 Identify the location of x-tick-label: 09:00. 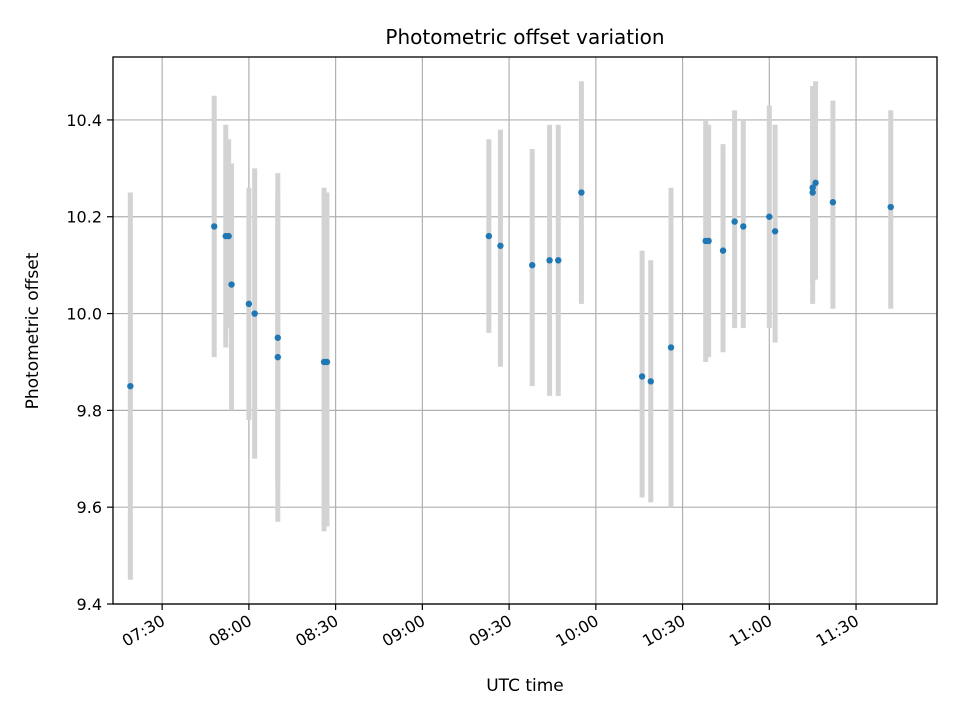
(403, 631).